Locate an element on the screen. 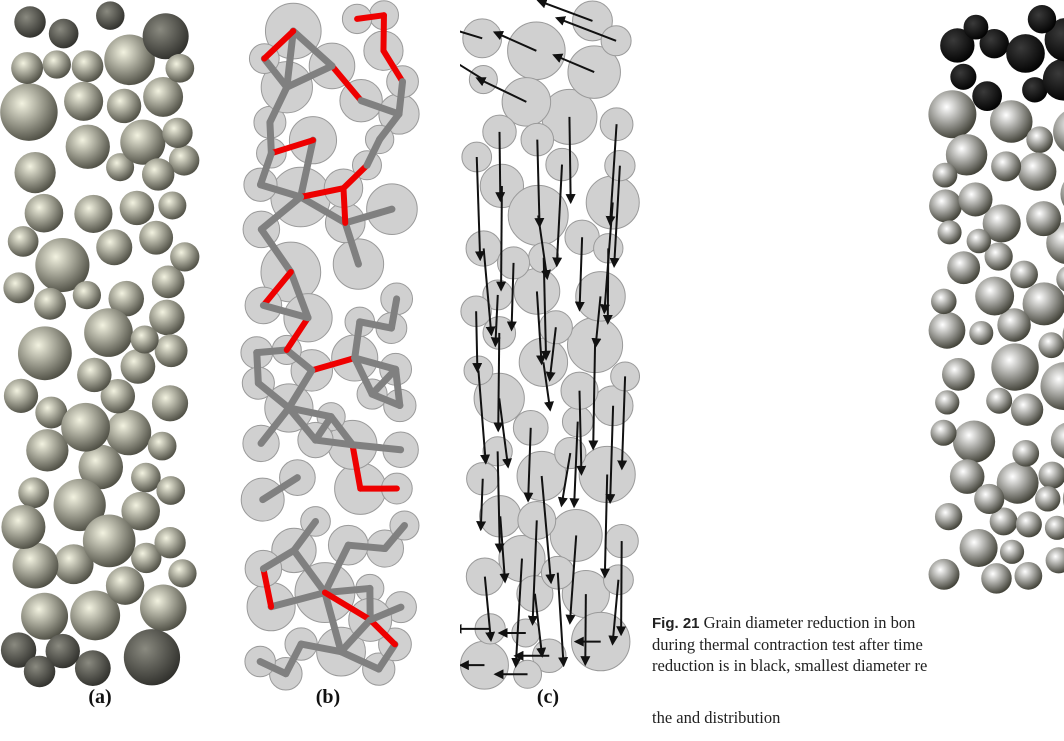 This screenshot has height=741, width=1064. caption-line-1: Grain diameter reduction in bon is located at coordinates (807, 622).